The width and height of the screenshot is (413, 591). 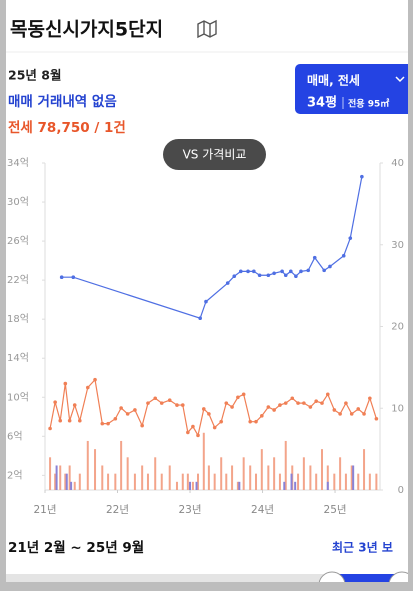 What do you see at coordinates (67, 127) in the screenshot?
I see `summary-jeonse: 전세 78,750 / 1건` at bounding box center [67, 127].